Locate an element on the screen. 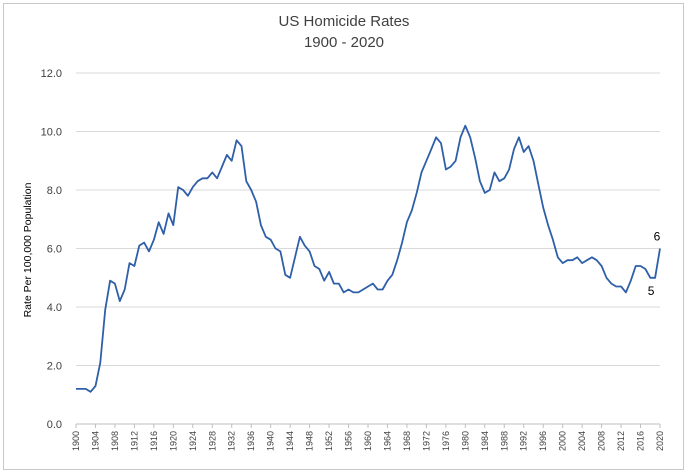 This screenshot has width=689, height=474. x-tick-label: 1960 is located at coordinates (368, 441).